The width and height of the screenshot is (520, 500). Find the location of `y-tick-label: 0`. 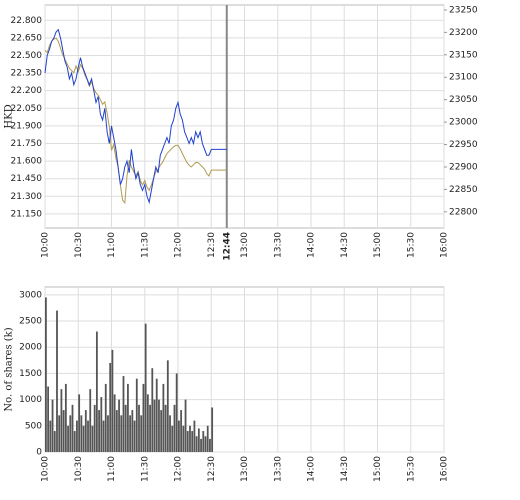

y-tick-label: 0 is located at coordinates (39, 453).